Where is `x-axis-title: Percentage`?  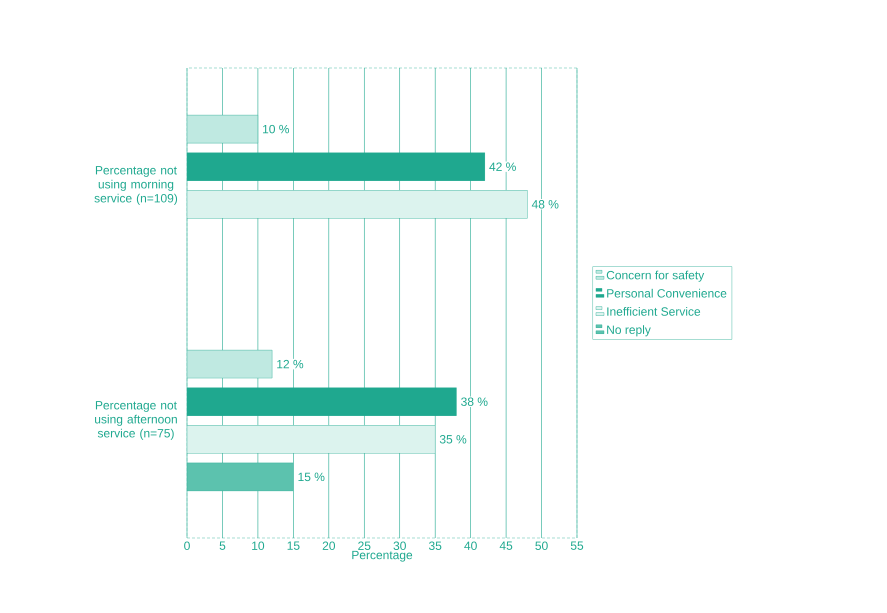 x-axis-title: Percentage is located at coordinates (382, 556).